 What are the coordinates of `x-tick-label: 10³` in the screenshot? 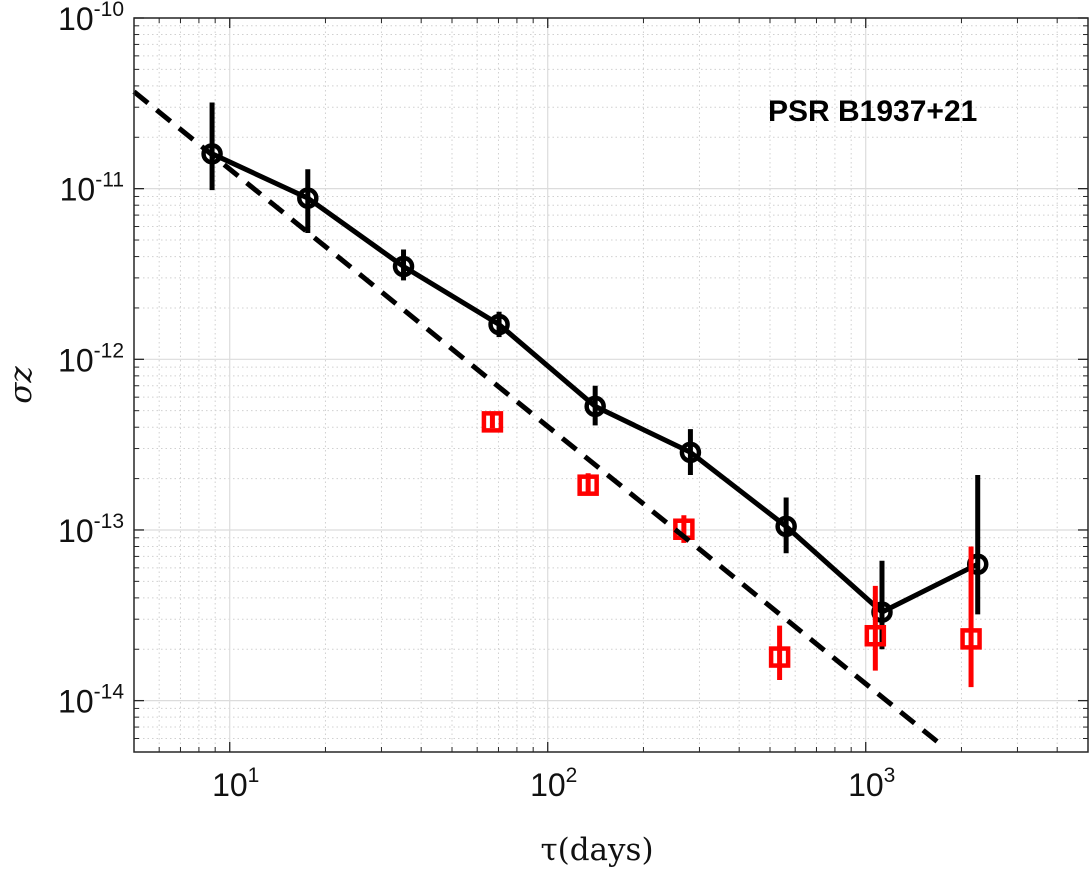 It's located at (871, 783).